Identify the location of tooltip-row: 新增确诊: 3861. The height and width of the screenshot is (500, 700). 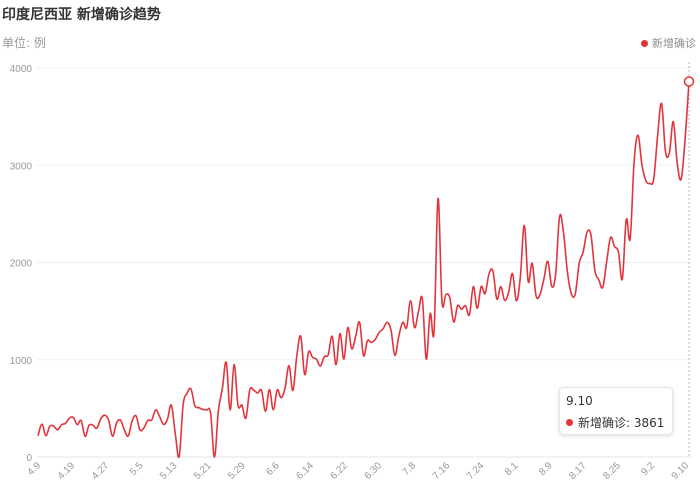
(615, 422).